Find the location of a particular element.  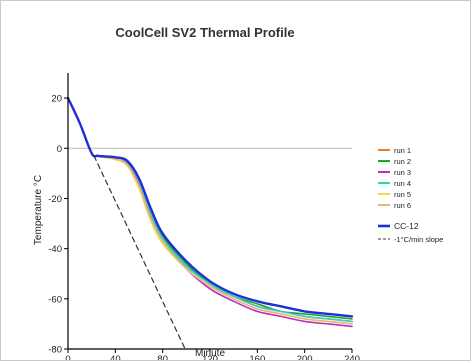

legend-label-8: -1°C/min slope is located at coordinates (418, 239).